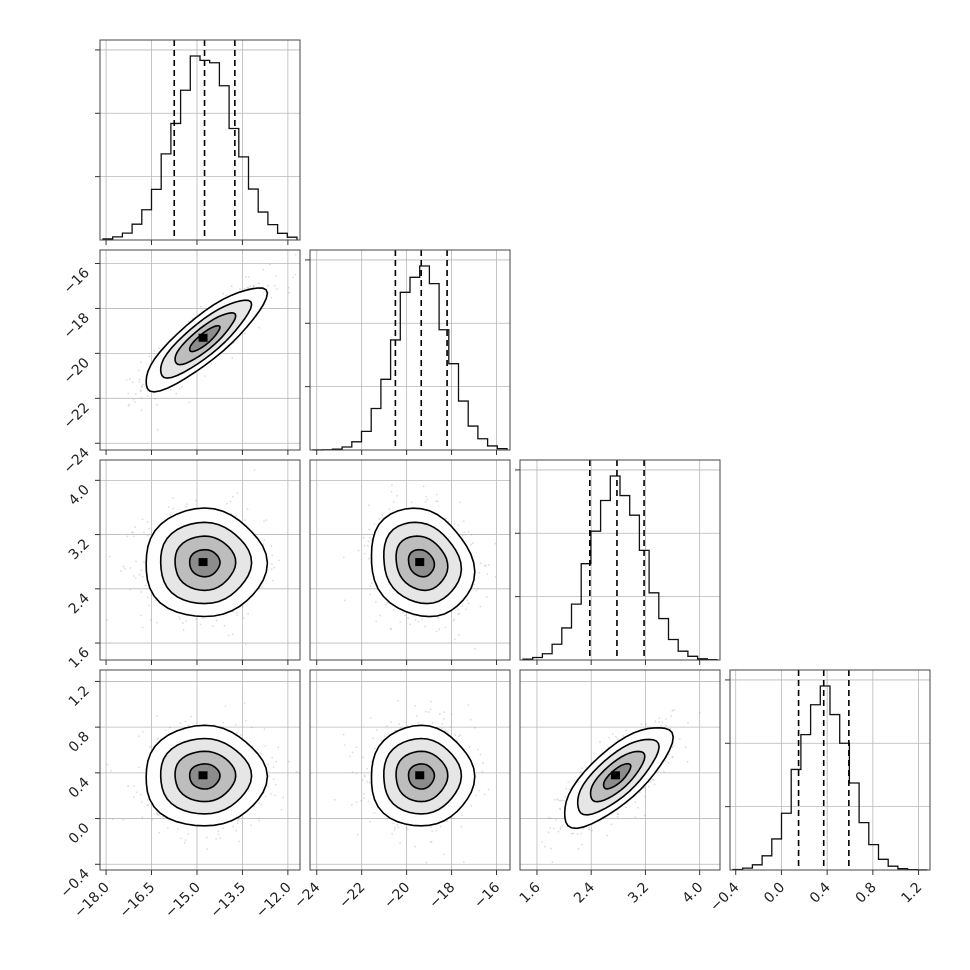 The width and height of the screenshot is (970, 970). I want to click on density-peak, so click(203, 337).